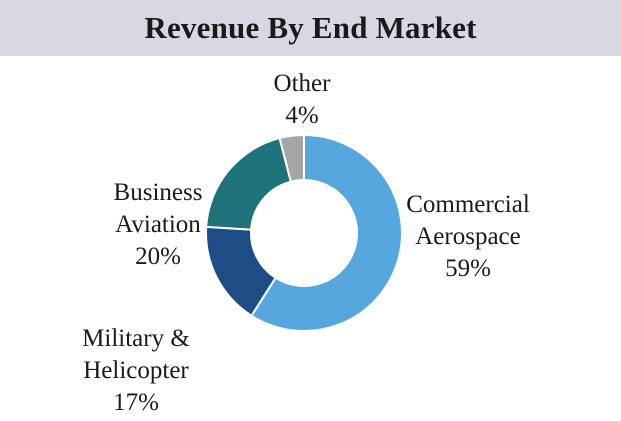  I want to click on chart-title-bar: Revenue By End Market, so click(310, 28).